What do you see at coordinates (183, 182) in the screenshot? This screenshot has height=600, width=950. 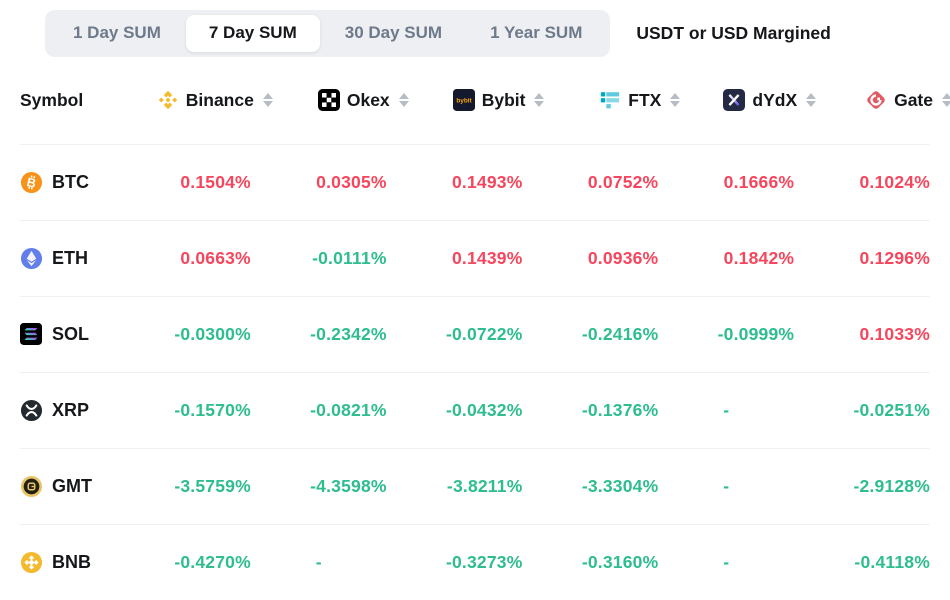 I see `rate-cell-btc-binance: 0.1504%` at bounding box center [183, 182].